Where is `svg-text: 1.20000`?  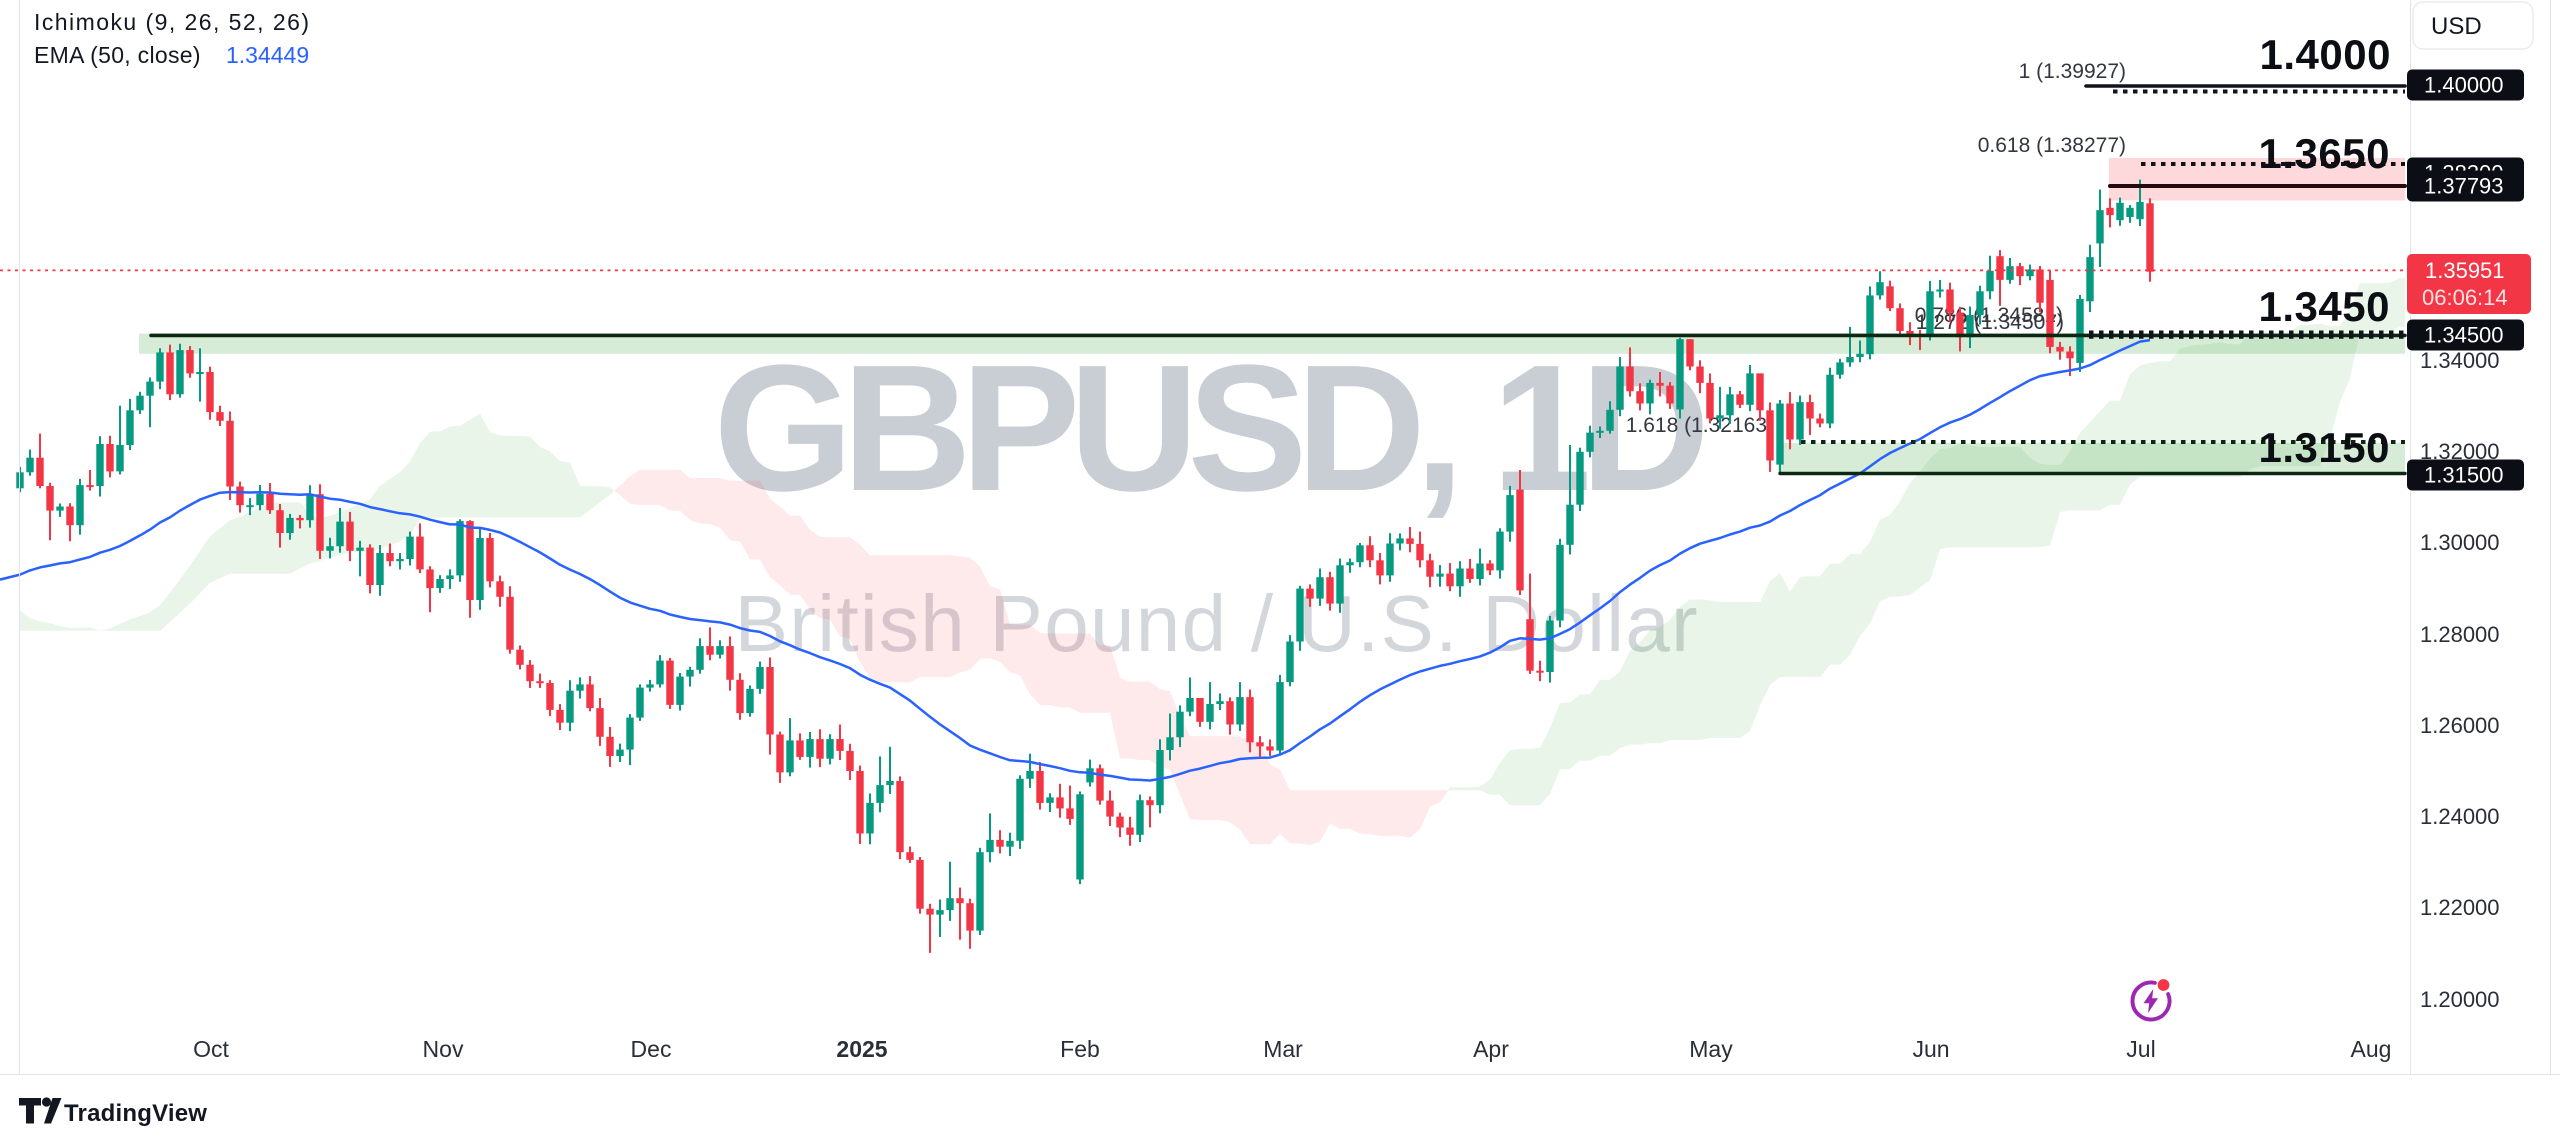
svg-text: 1.20000 is located at coordinates (2460, 999).